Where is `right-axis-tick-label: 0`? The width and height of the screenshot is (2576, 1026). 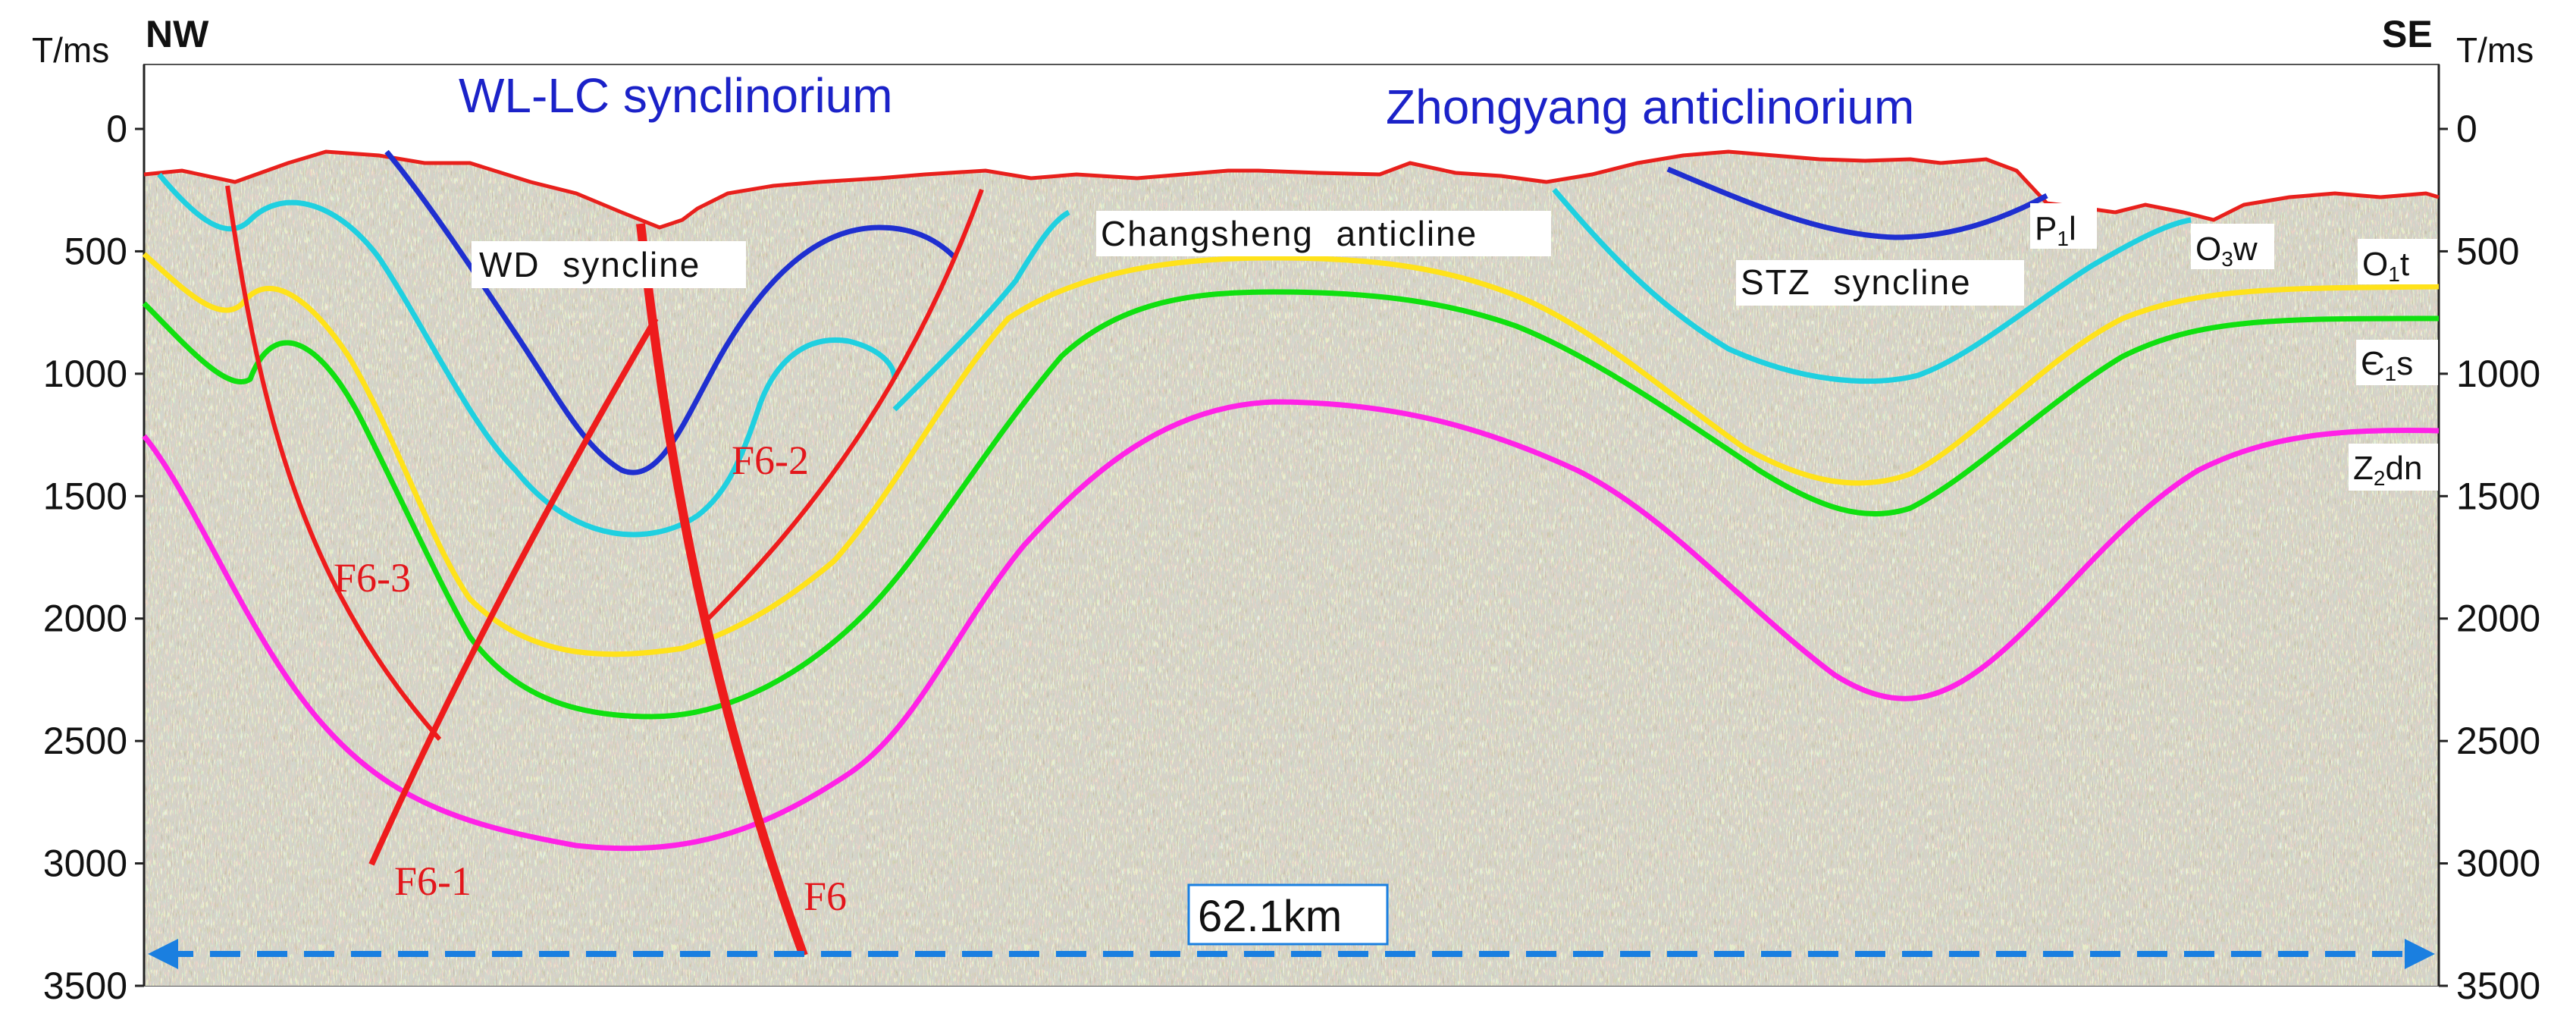
right-axis-tick-label: 0 is located at coordinates (2466, 129).